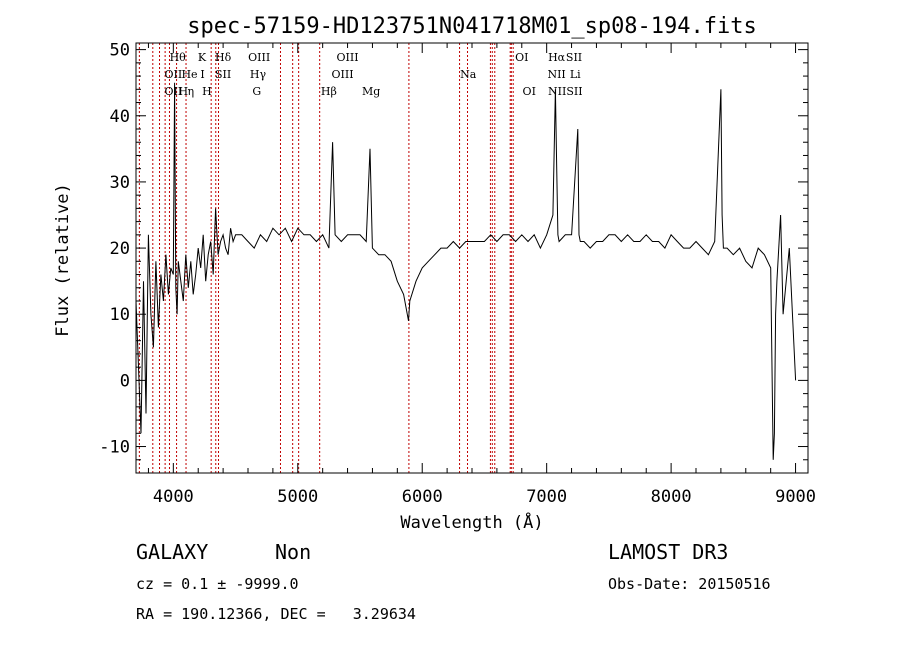 The width and height of the screenshot is (900, 649). Describe the element at coordinates (329, 91) in the screenshot. I see `line-label-16: Hβ` at that location.